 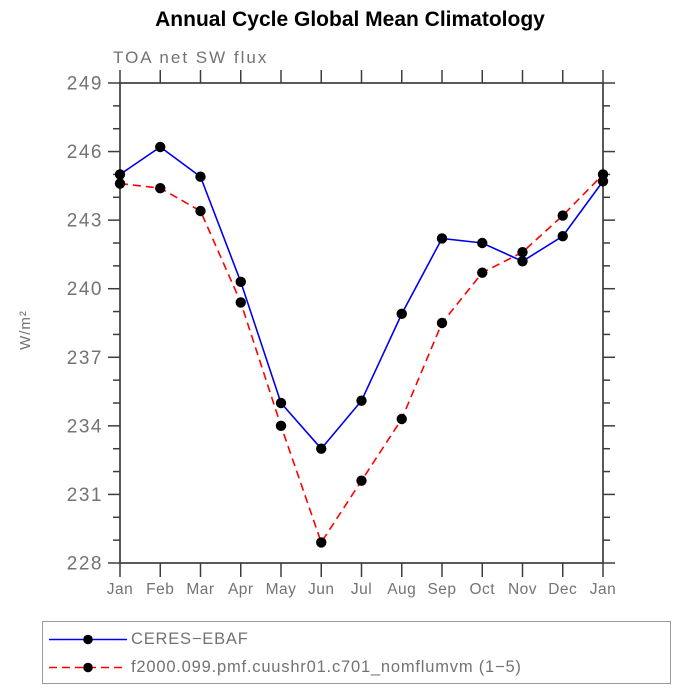 I want to click on x-tick-label: Mar, so click(x=200, y=589).